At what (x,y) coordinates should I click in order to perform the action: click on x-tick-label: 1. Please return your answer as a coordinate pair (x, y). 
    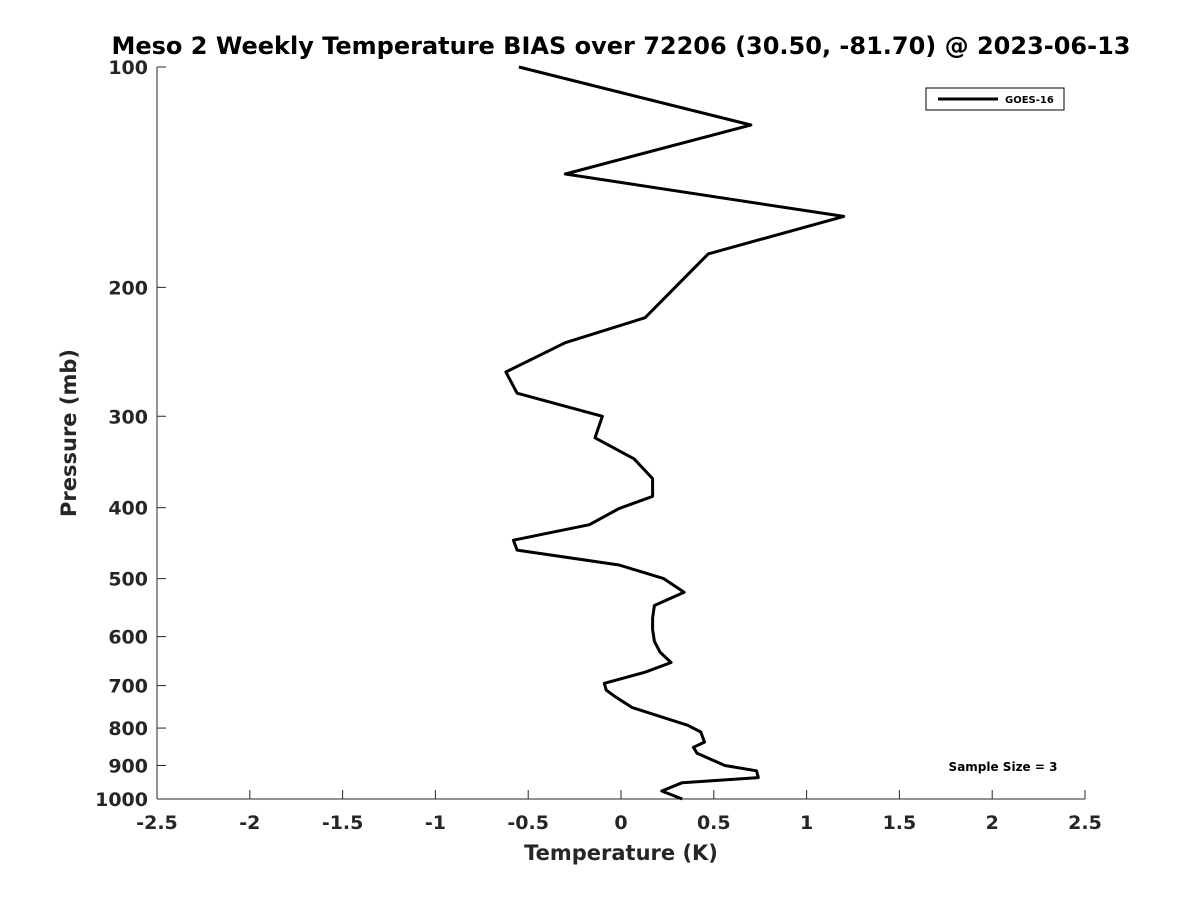
    Looking at the image, I should click on (806, 823).